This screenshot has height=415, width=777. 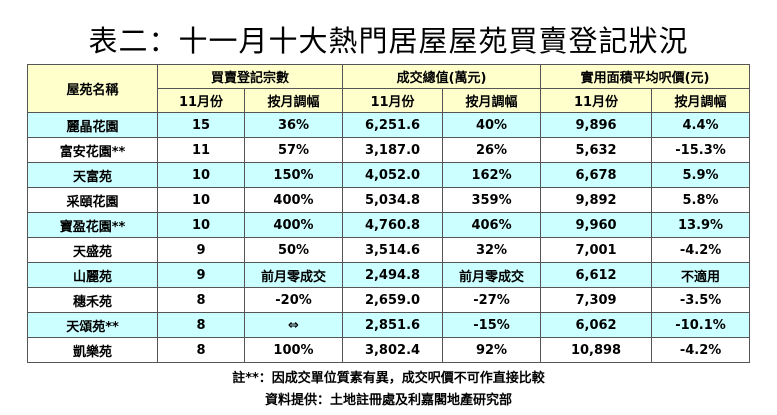 I want to click on cell-estate-name: 寶盈花園**, so click(x=92, y=225).